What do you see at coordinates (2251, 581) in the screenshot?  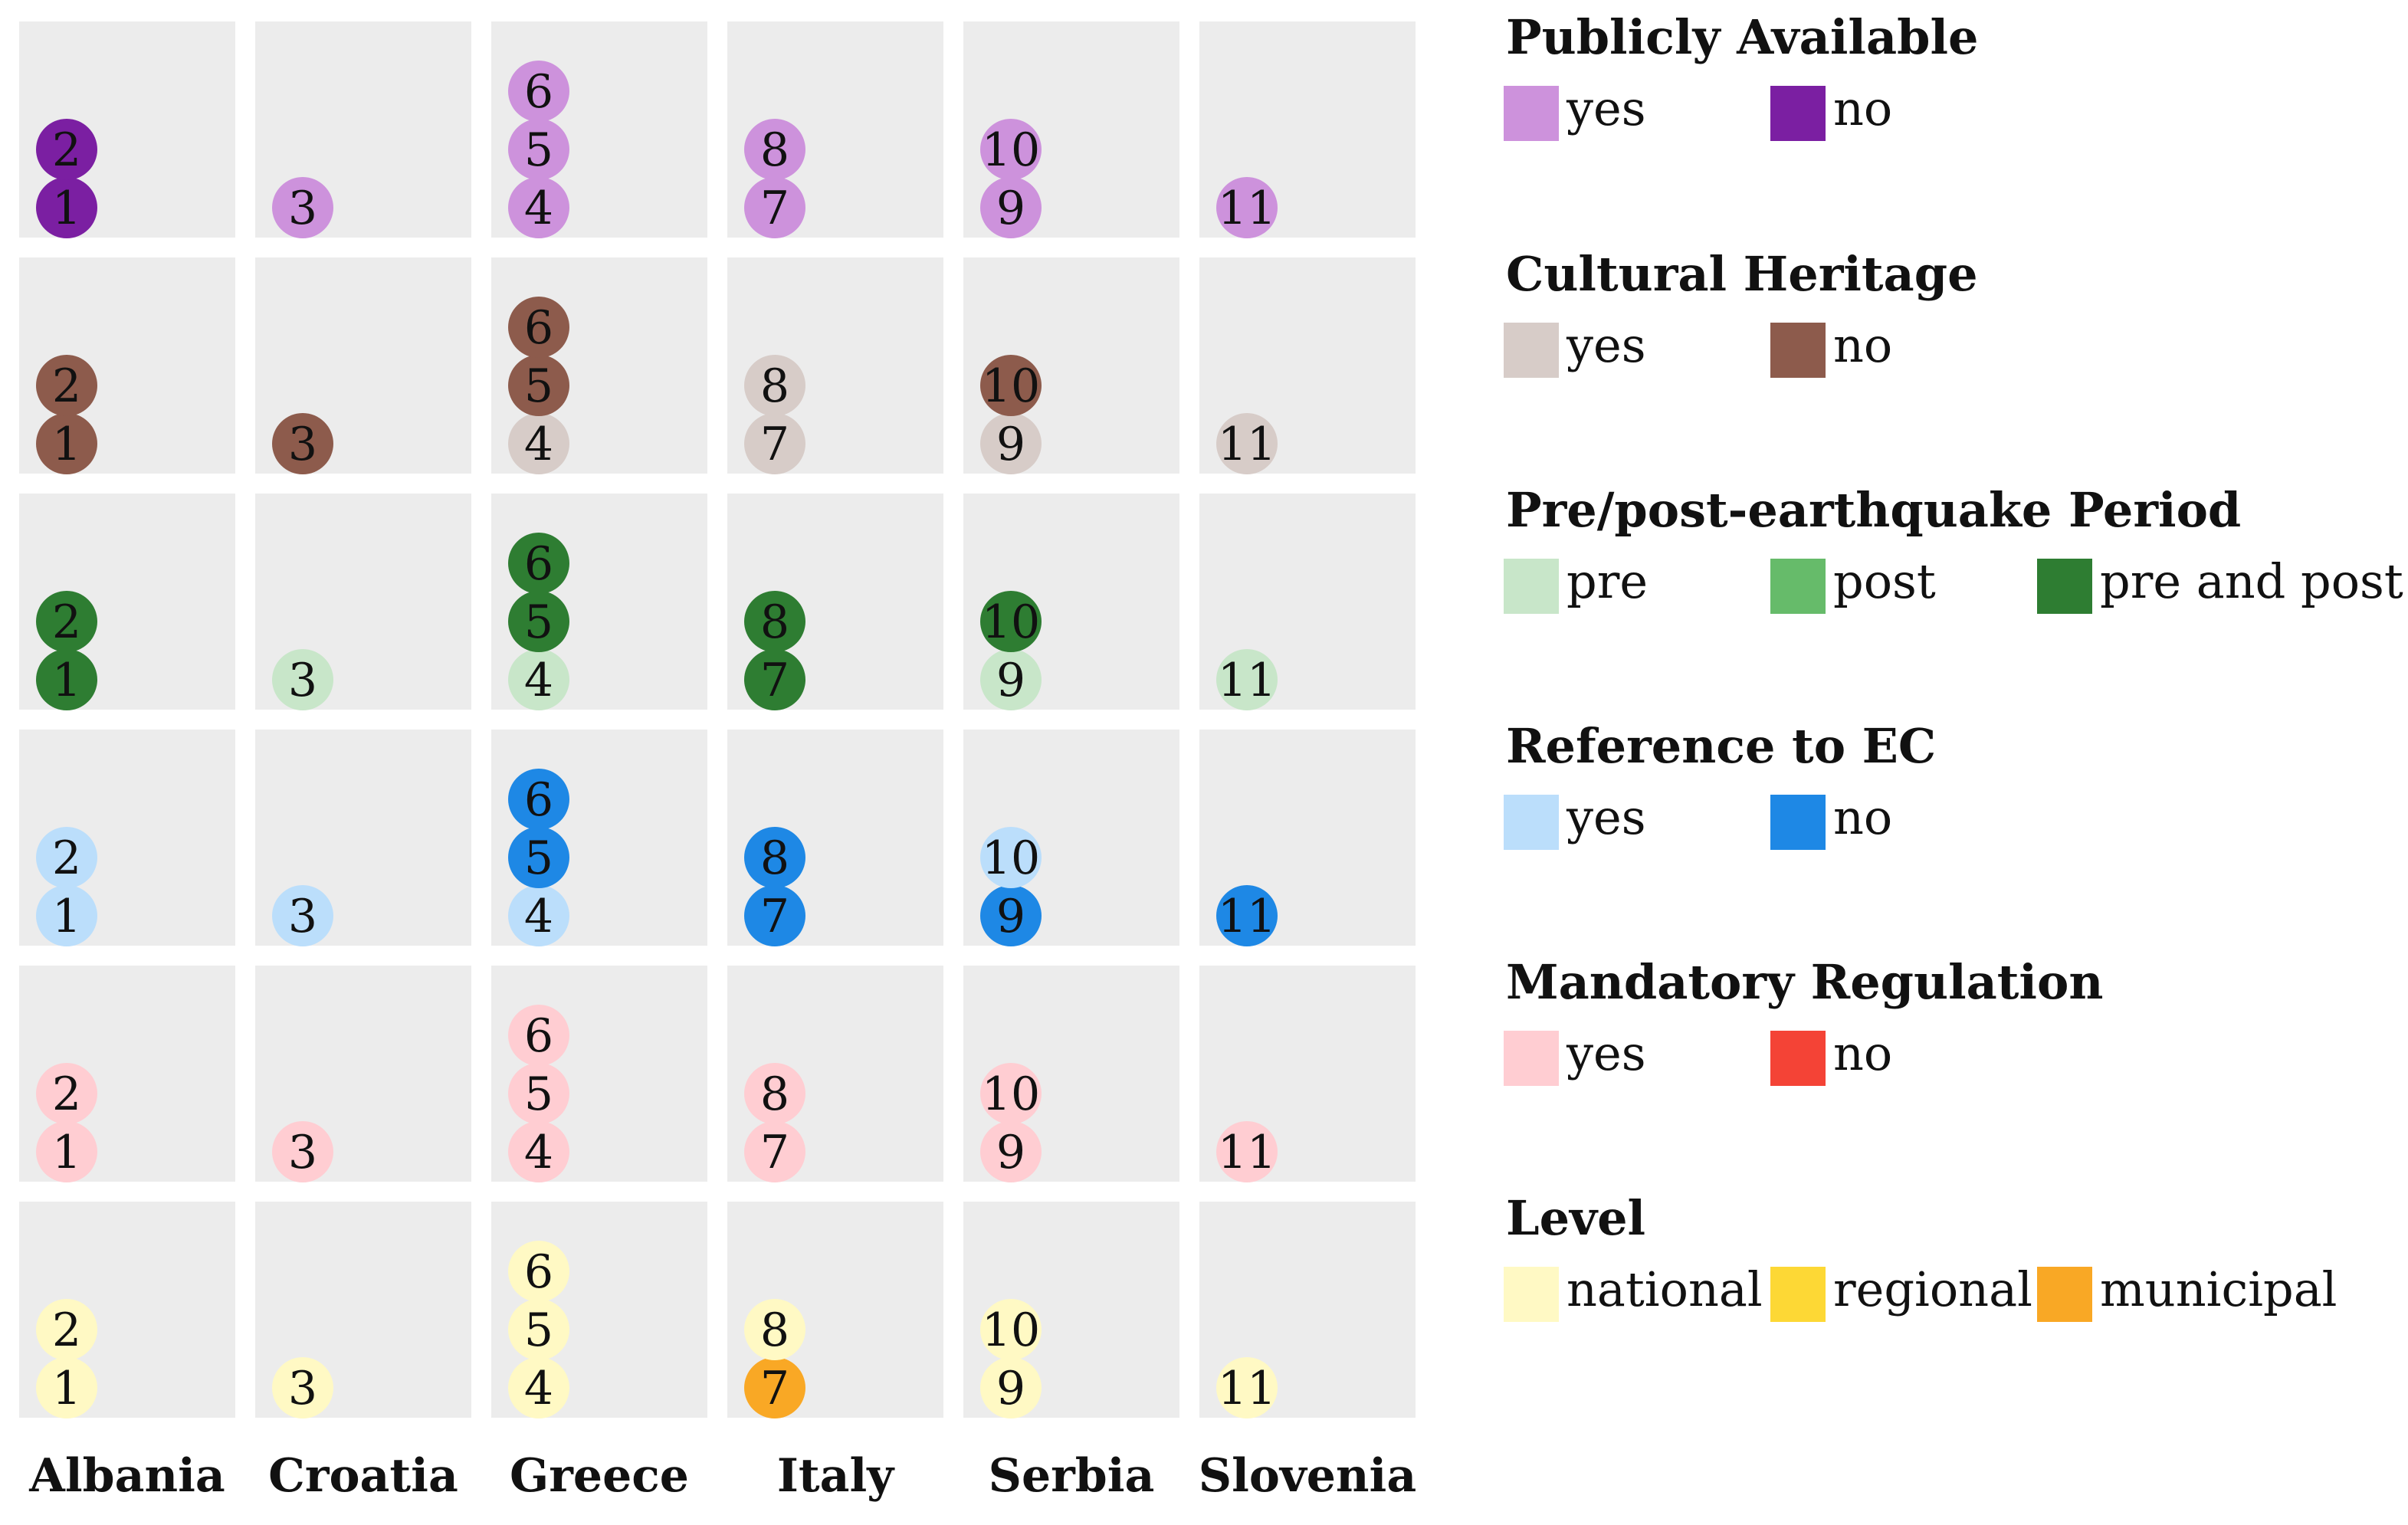 I see `legend-label: pre and post` at bounding box center [2251, 581].